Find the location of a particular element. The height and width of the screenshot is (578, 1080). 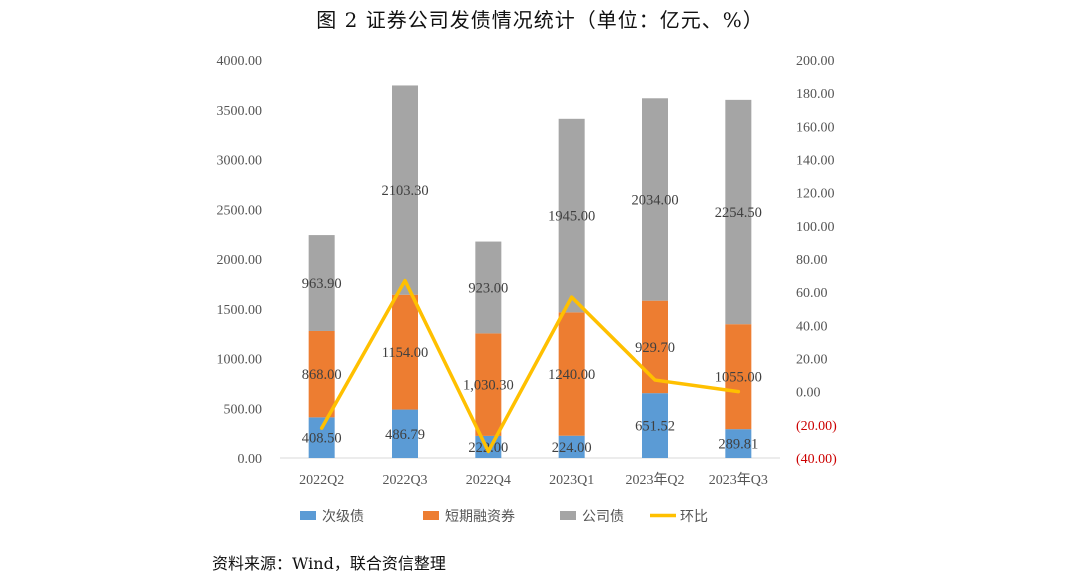

bar-data-label: 2254.50 is located at coordinates (738, 213).